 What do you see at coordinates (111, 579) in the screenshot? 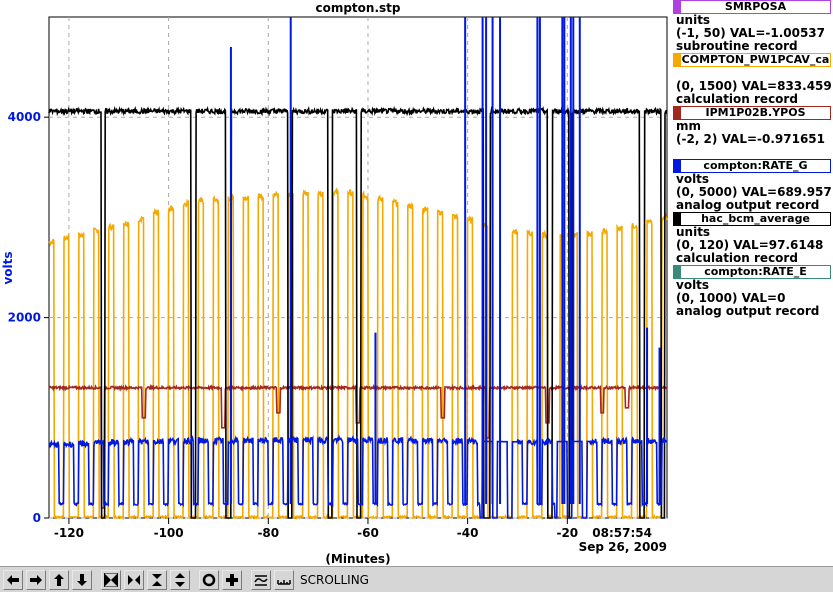
I see `zoom-in-both-icon` at bounding box center [111, 579].